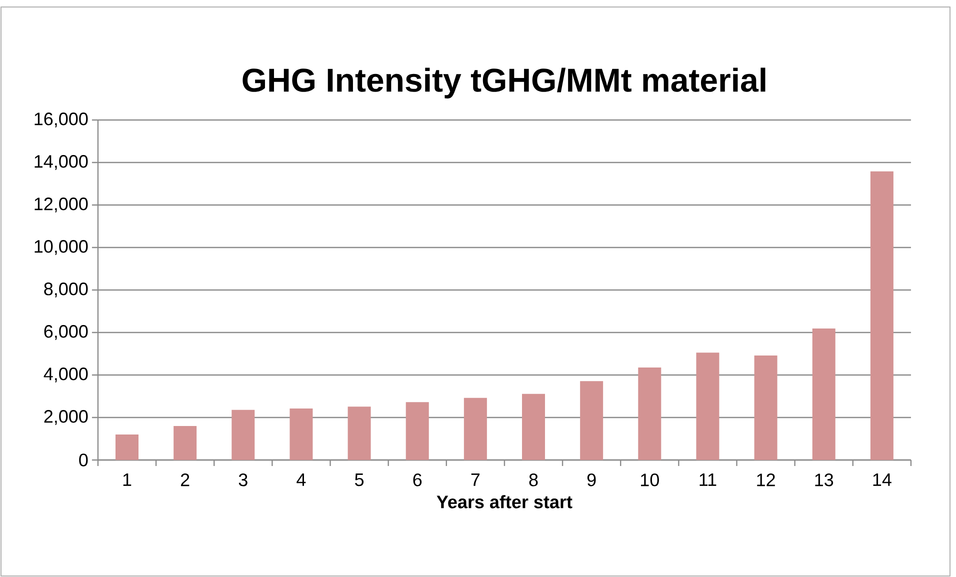  Describe the element at coordinates (824, 480) in the screenshot. I see `x-tick-label: 13` at that location.